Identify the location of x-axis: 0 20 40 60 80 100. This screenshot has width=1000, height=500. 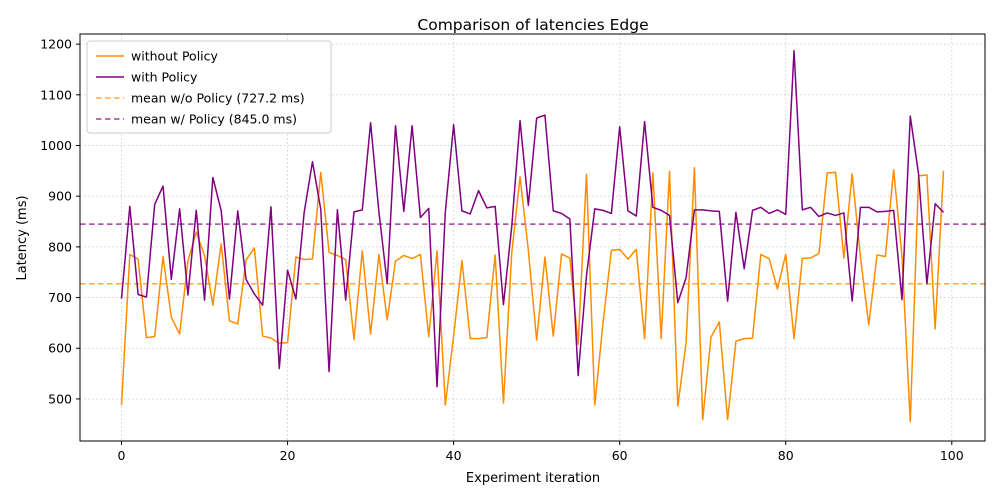
(541, 452).